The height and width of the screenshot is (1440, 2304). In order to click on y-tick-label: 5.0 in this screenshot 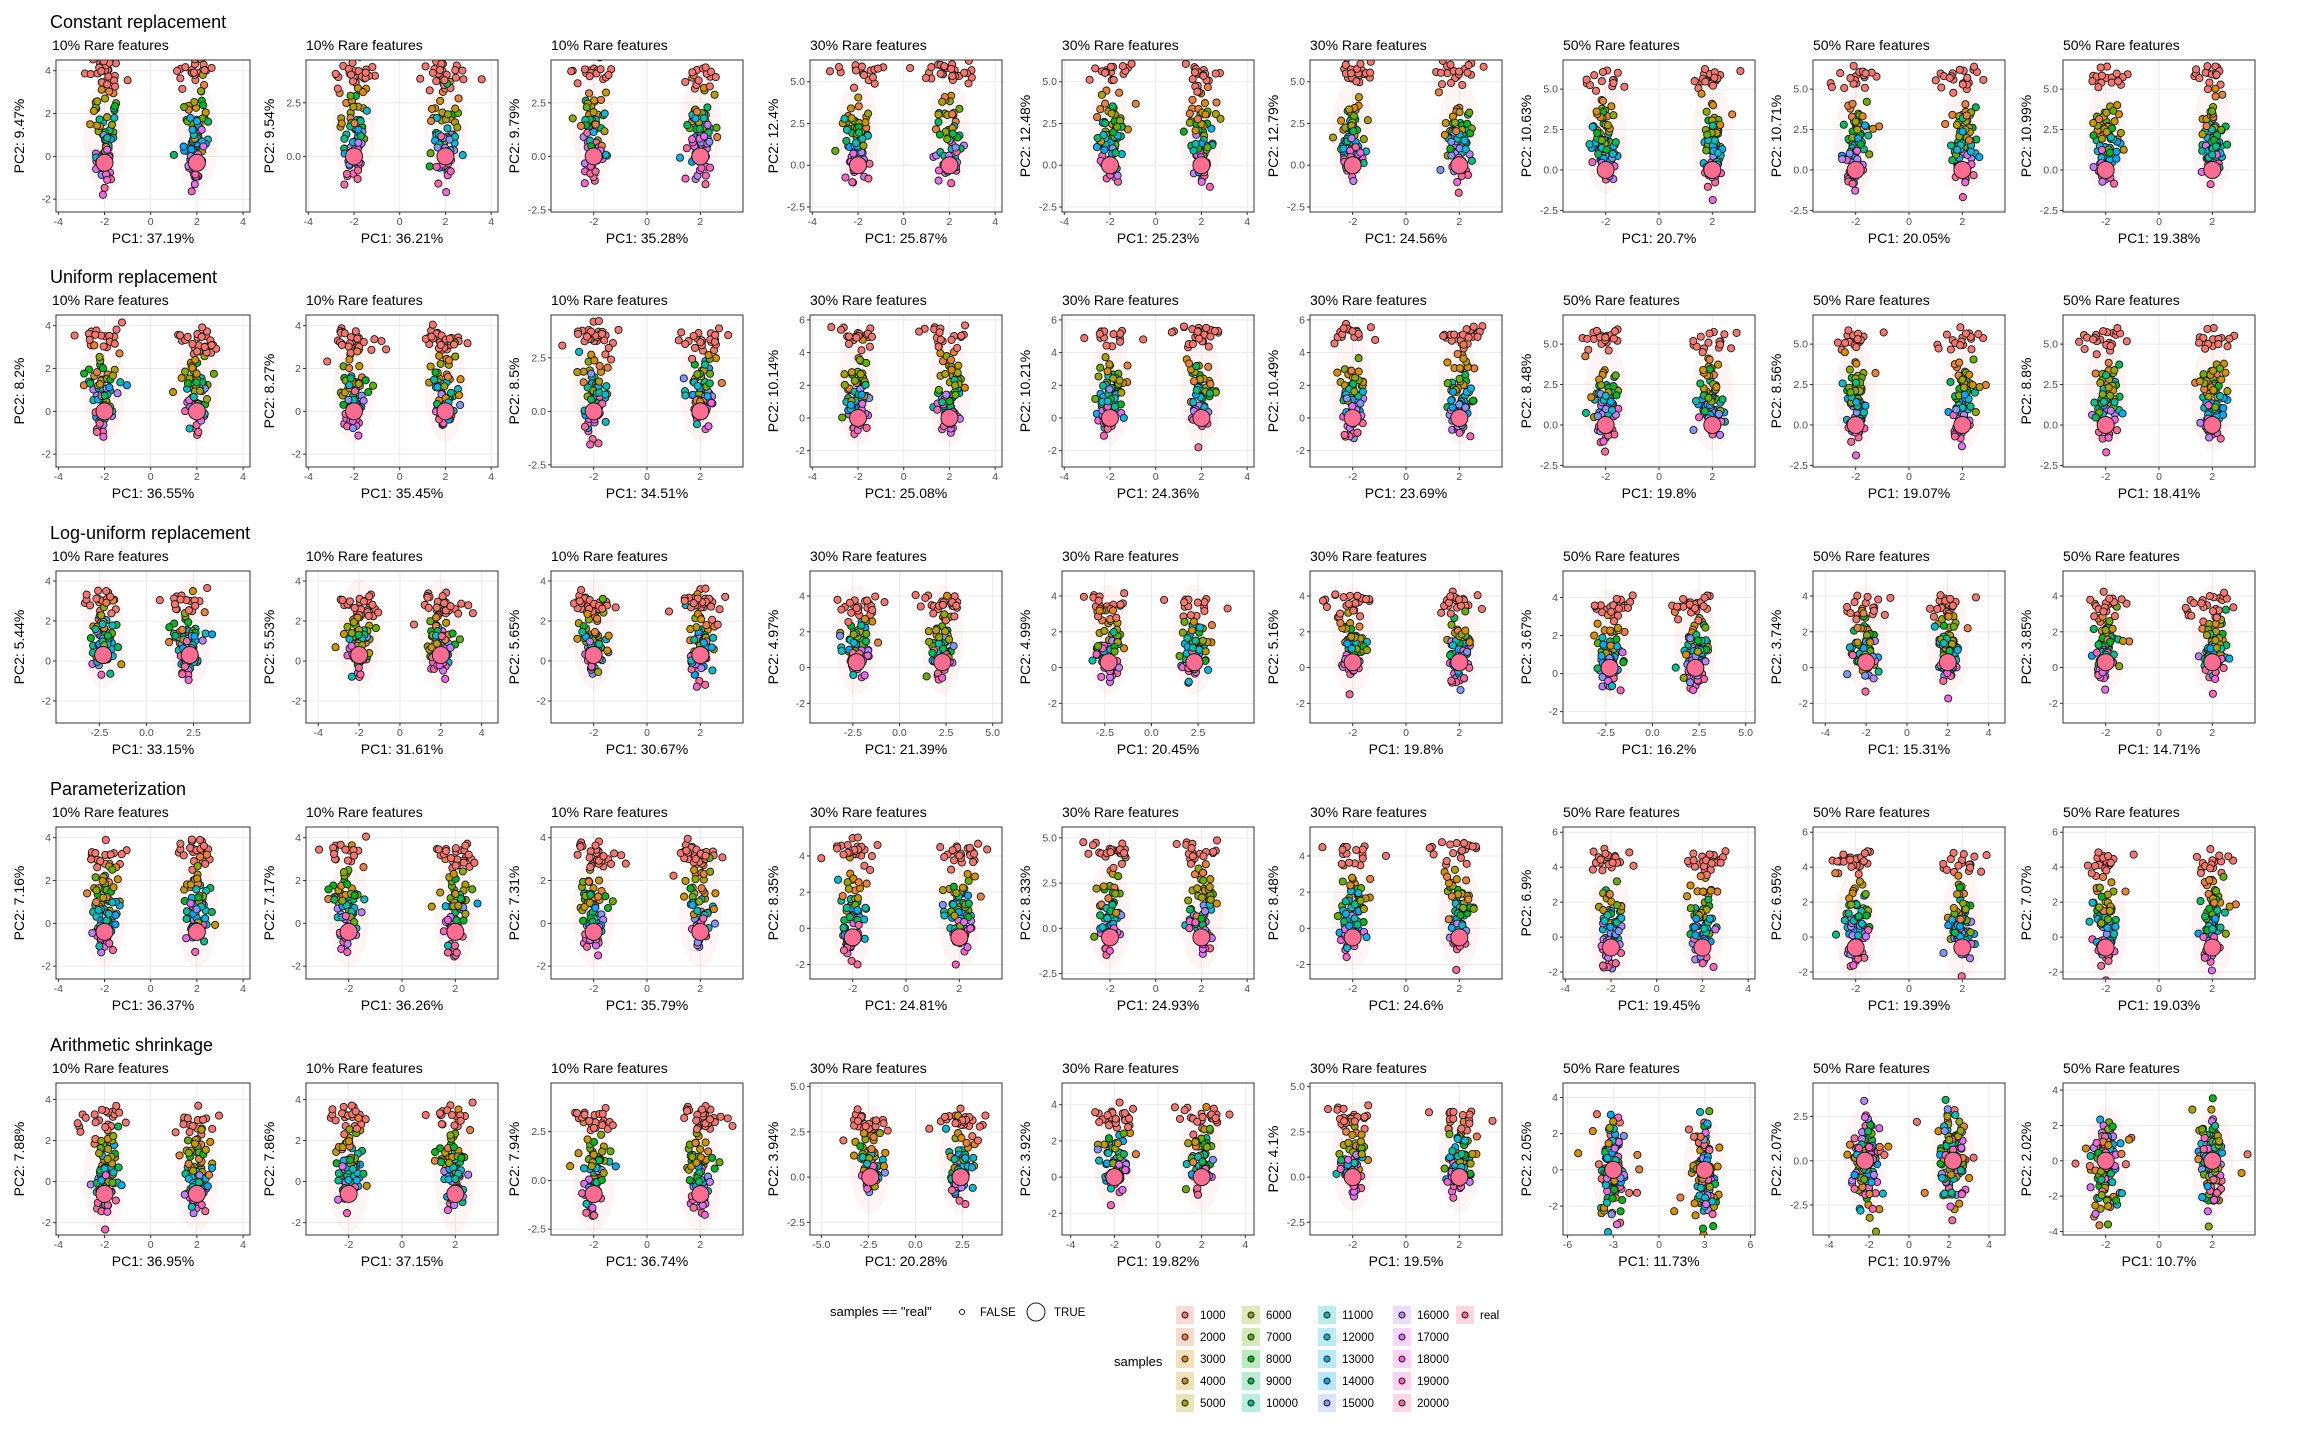, I will do `click(1049, 82)`.